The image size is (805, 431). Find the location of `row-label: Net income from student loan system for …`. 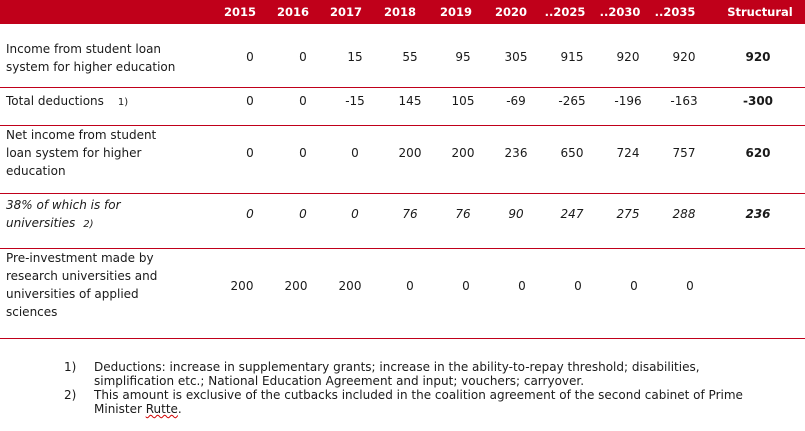

row-label: Net income from student loan system for … is located at coordinates (81, 153).